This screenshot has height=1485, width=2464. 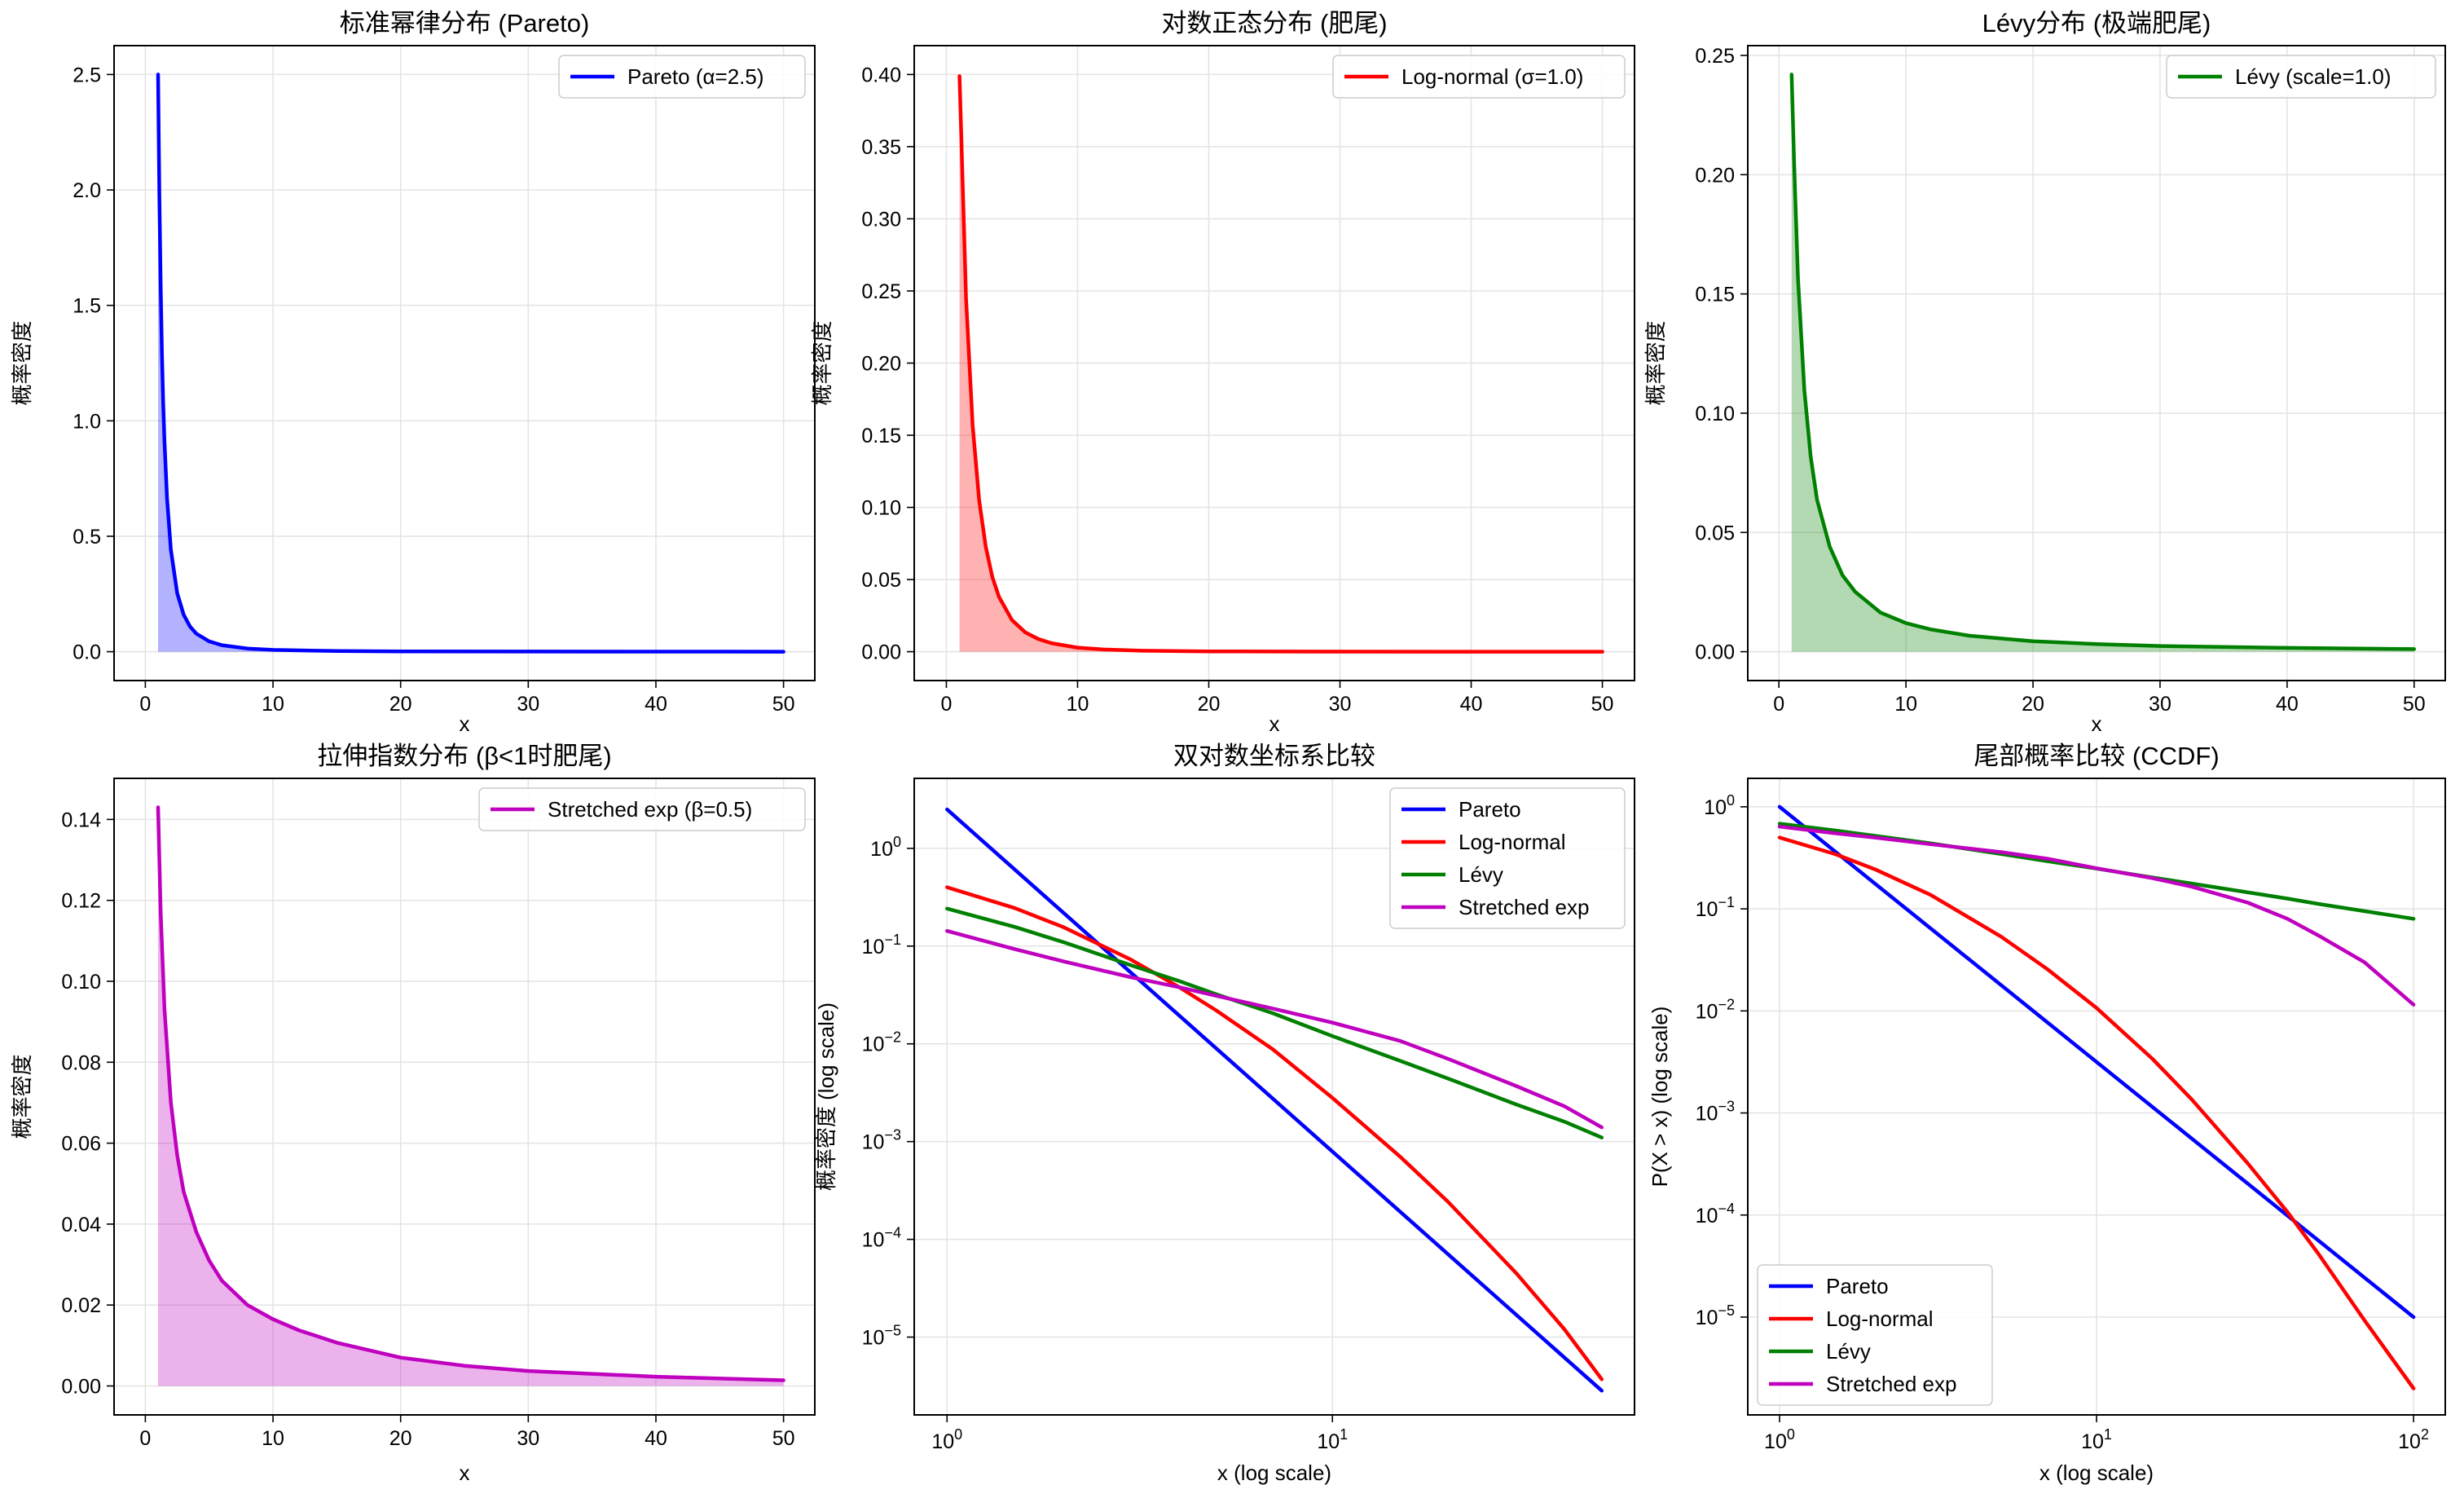 I want to click on y-tick-label: 0.0, so click(x=87, y=652).